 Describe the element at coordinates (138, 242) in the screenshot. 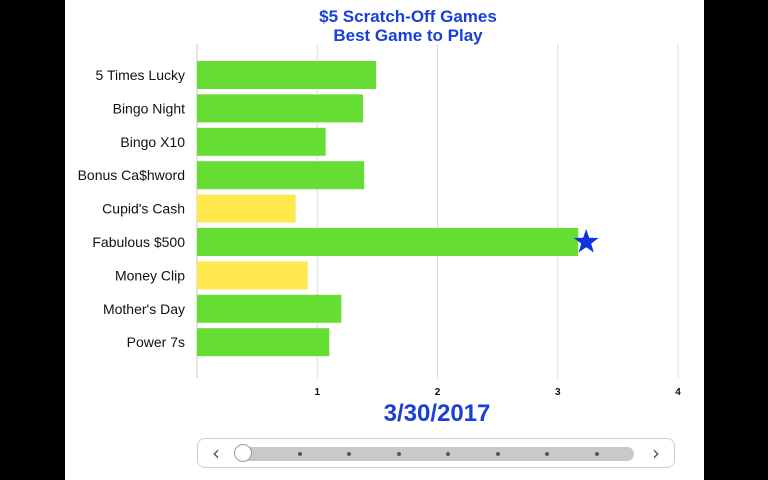

I see `category-label: Fabulous $500` at that location.